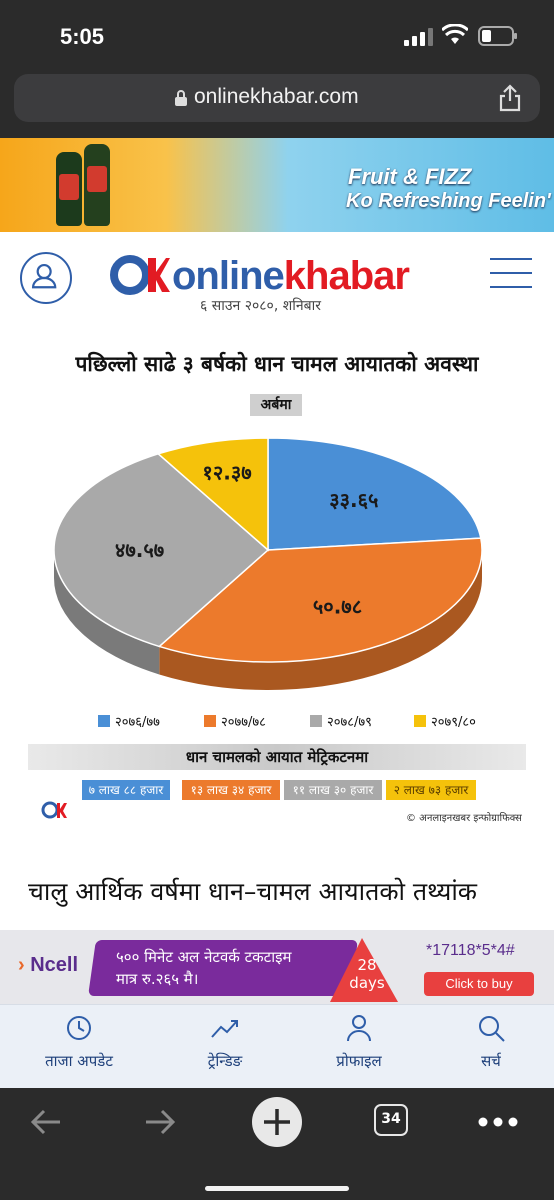 The height and width of the screenshot is (1200, 554). I want to click on home-indicator, so click(277, 1188).